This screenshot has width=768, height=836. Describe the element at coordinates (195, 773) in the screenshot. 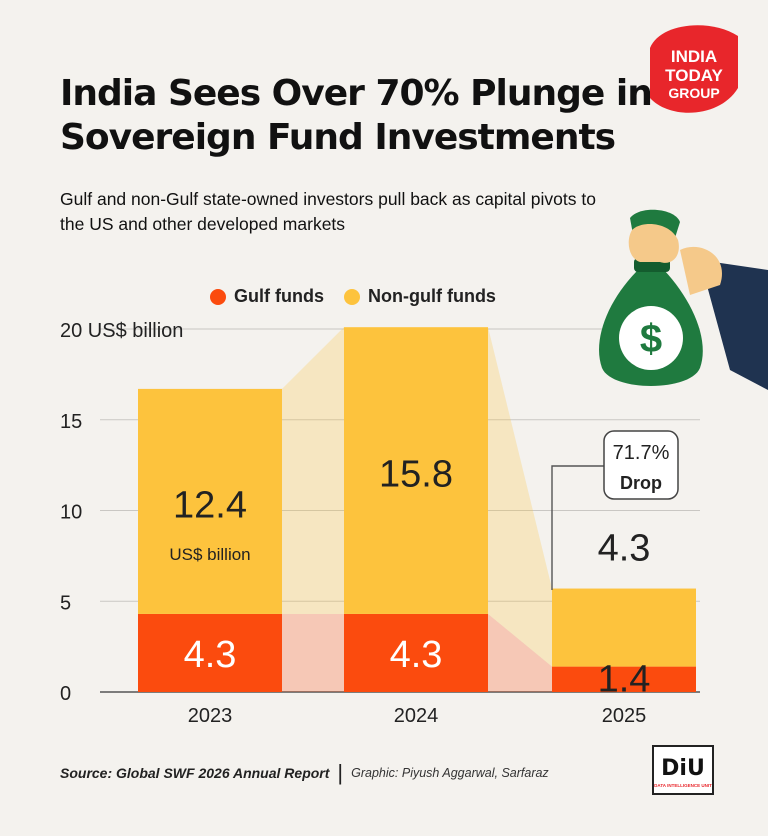

I see `source-text: Source: Global SWF 2026 Annual Report` at that location.